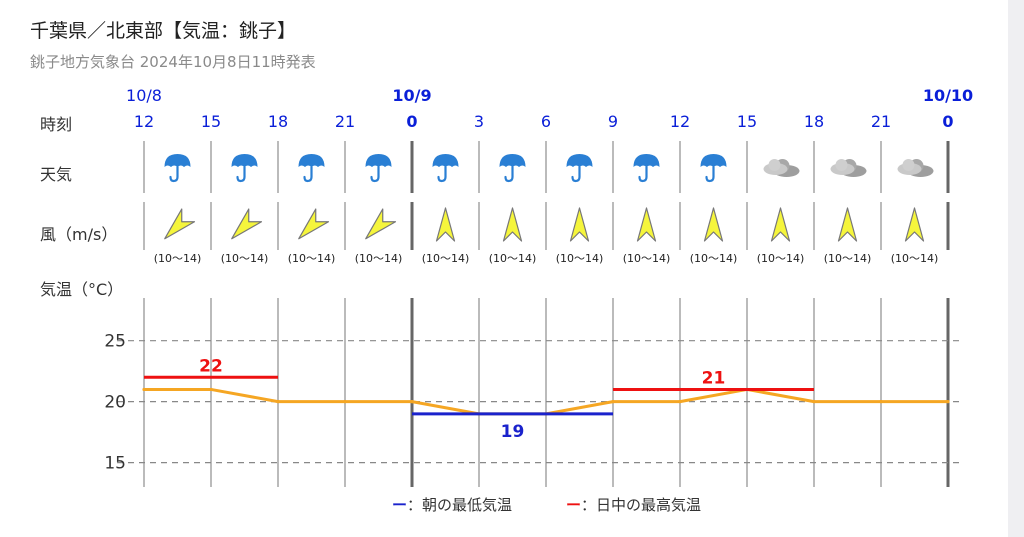 The image size is (1024, 537). Describe the element at coordinates (574, 505) in the screenshot. I see `legend-max-swatch: ー` at that location.